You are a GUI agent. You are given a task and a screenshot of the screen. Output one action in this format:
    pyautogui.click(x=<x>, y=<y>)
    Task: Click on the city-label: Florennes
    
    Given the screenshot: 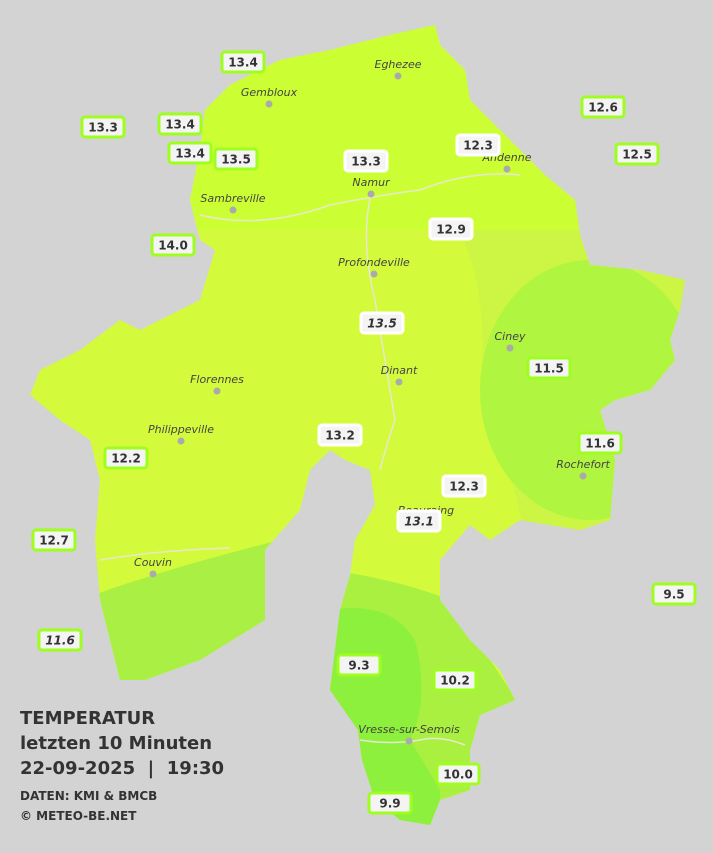 What is the action you would take?
    pyautogui.click(x=217, y=379)
    